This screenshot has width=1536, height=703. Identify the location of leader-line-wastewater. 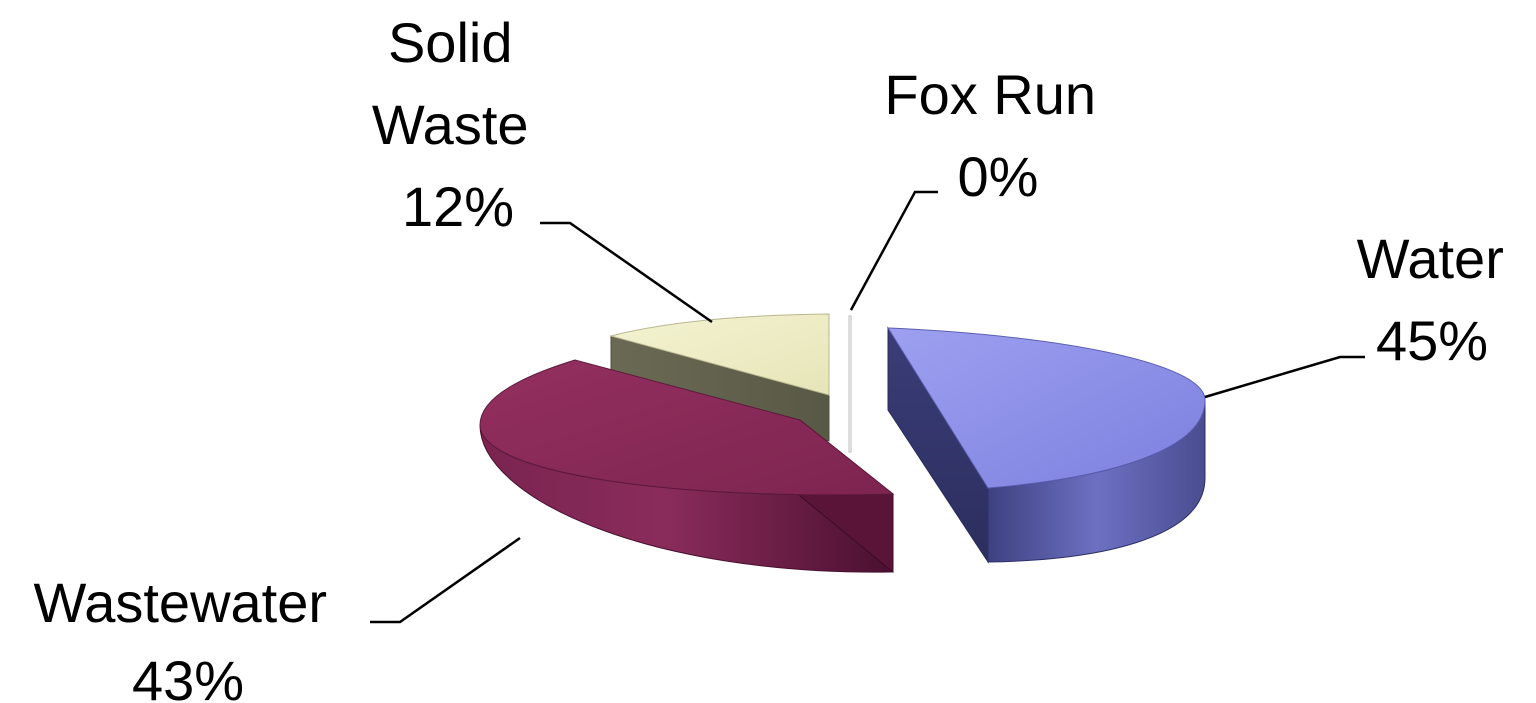
(445, 580).